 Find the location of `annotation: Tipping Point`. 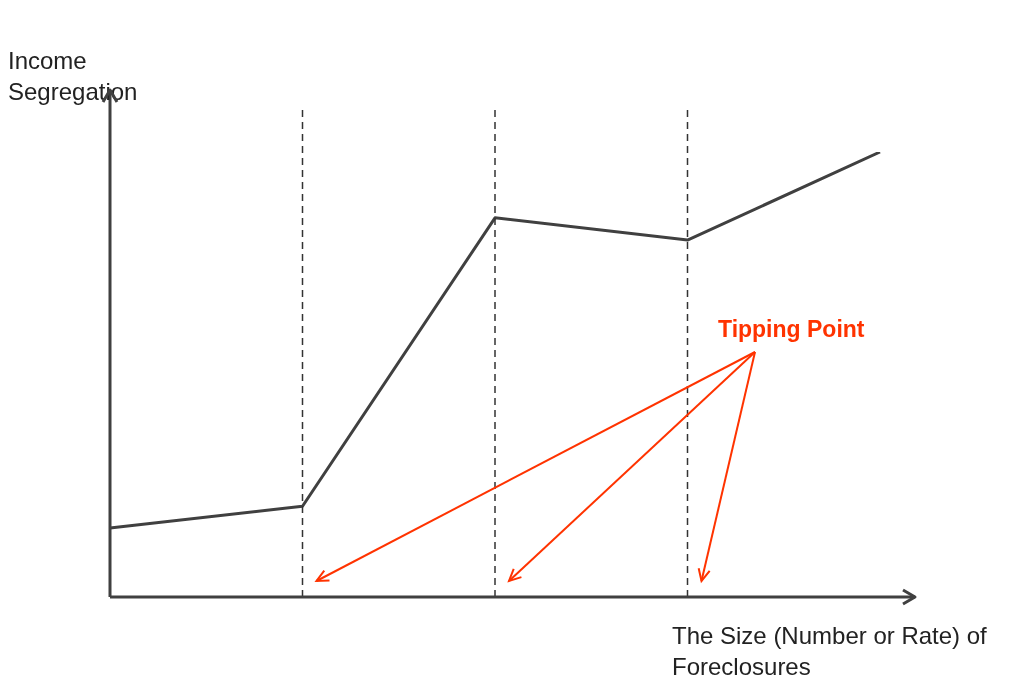

annotation: Tipping Point is located at coordinates (791, 329).